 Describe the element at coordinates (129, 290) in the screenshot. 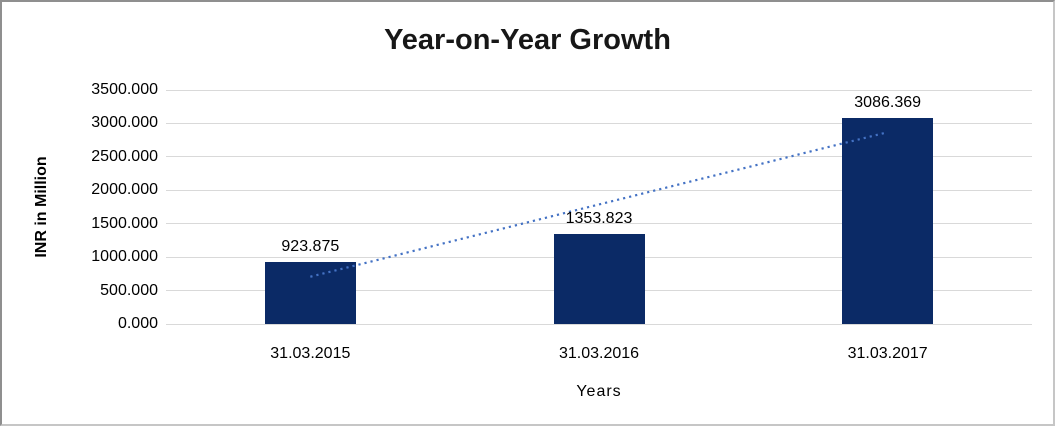

I see `y-tick-label: 500.000` at that location.